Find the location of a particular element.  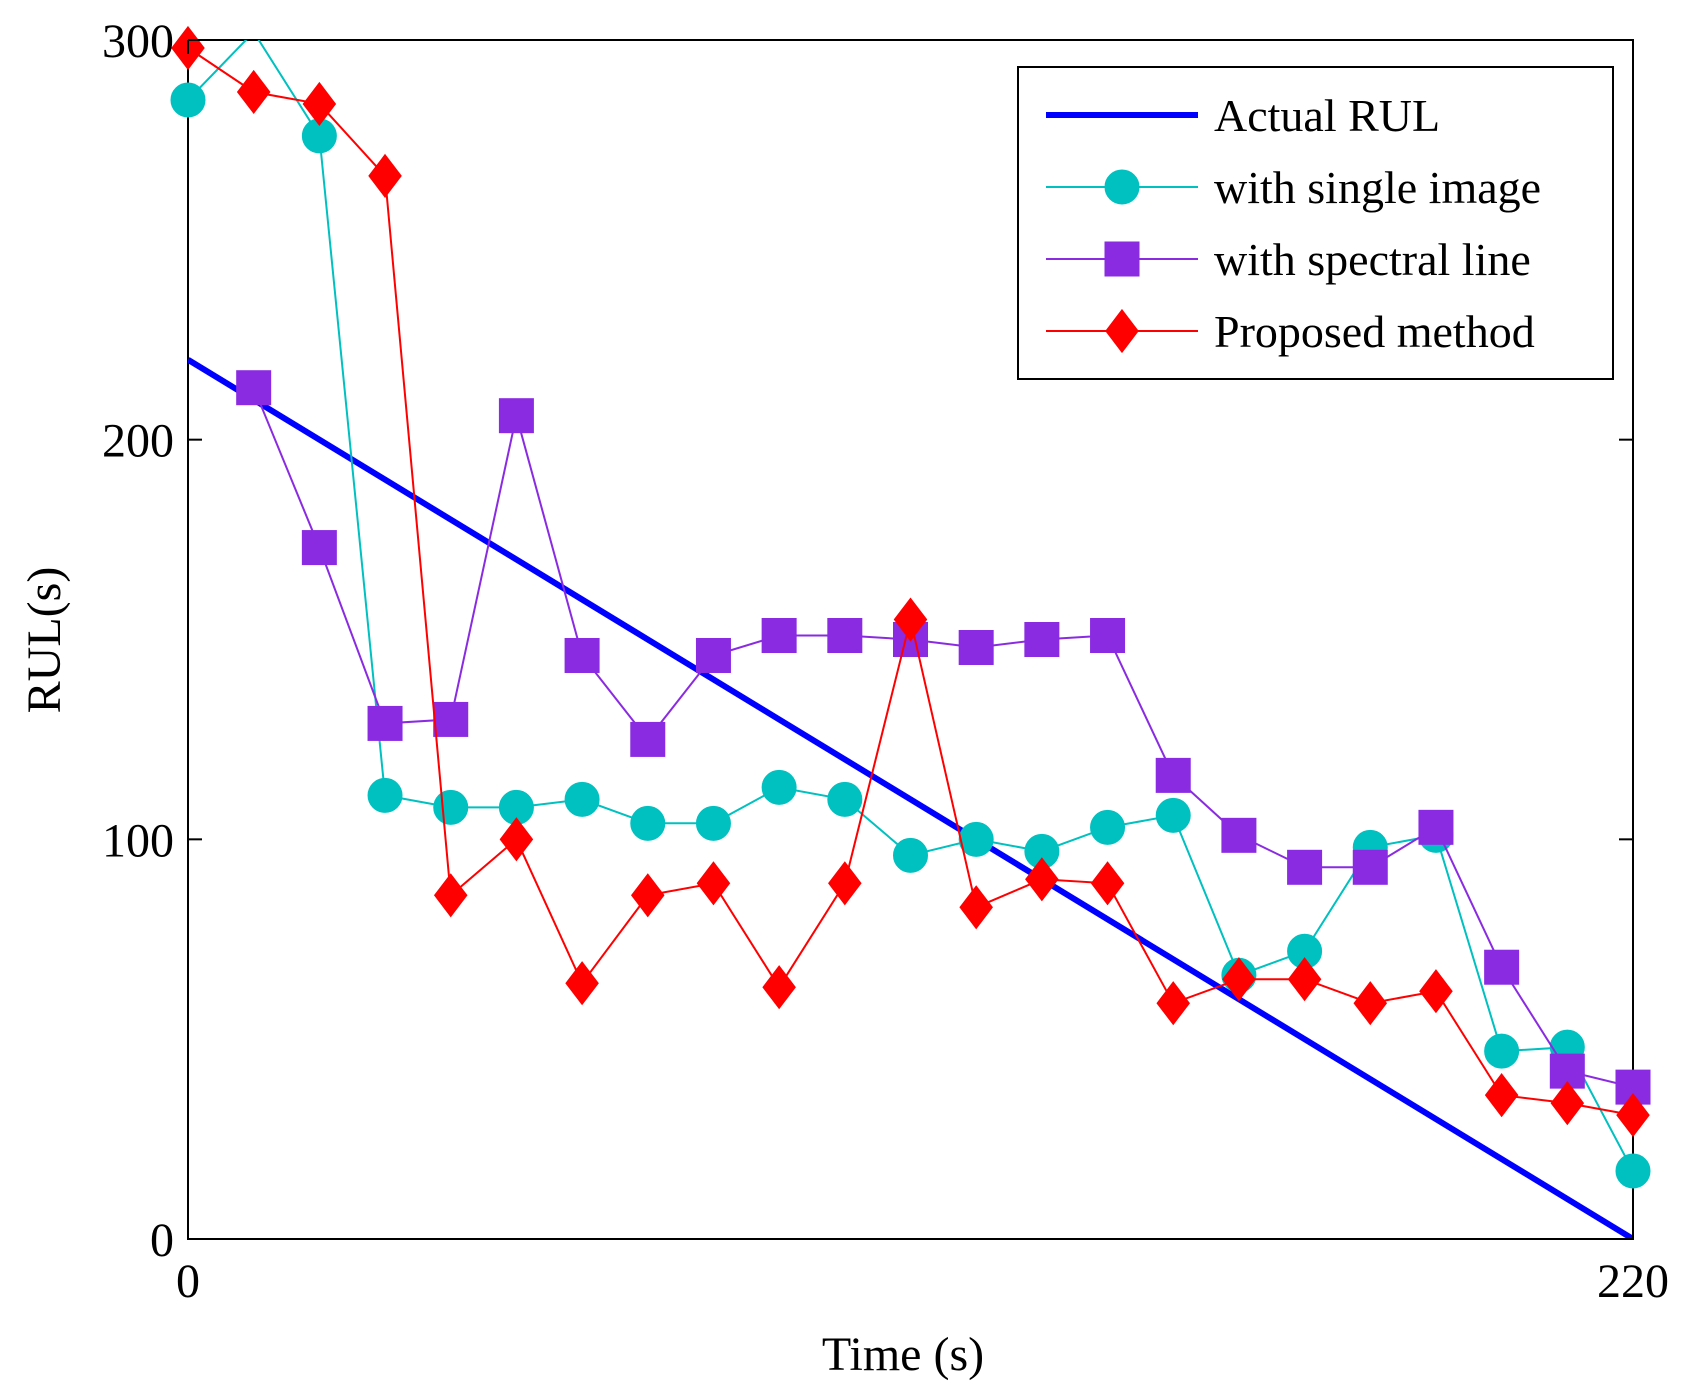

legend-label-proposed-method: Proposed method is located at coordinates (1374, 331).